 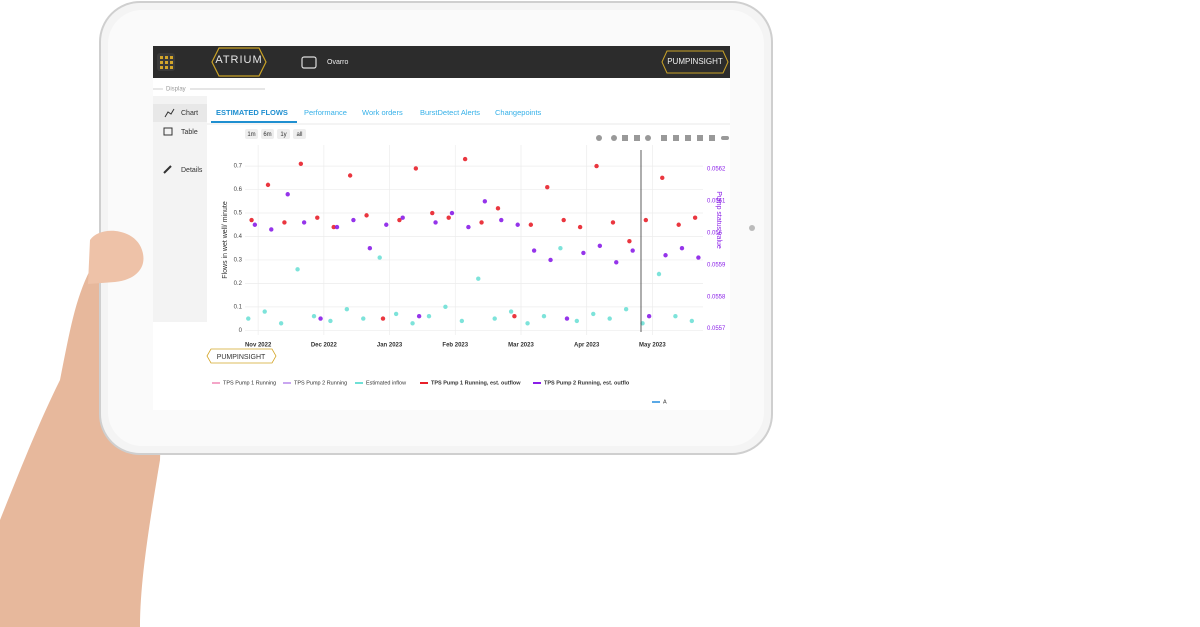 What do you see at coordinates (718, 220) in the screenshot?
I see `y2-axis-label: Pump status value` at bounding box center [718, 220].